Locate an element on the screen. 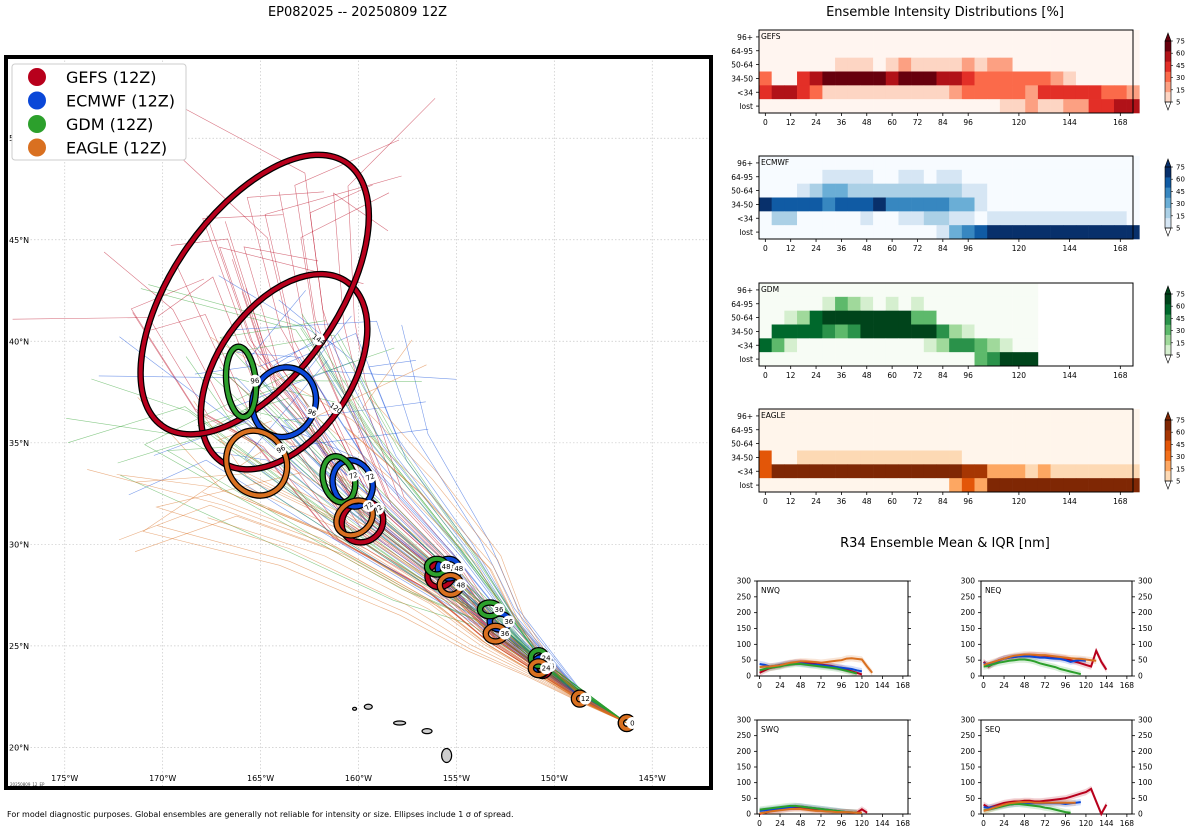 The width and height of the screenshot is (1200, 840). colorbar-tick-label: 75 is located at coordinates (1180, 42).